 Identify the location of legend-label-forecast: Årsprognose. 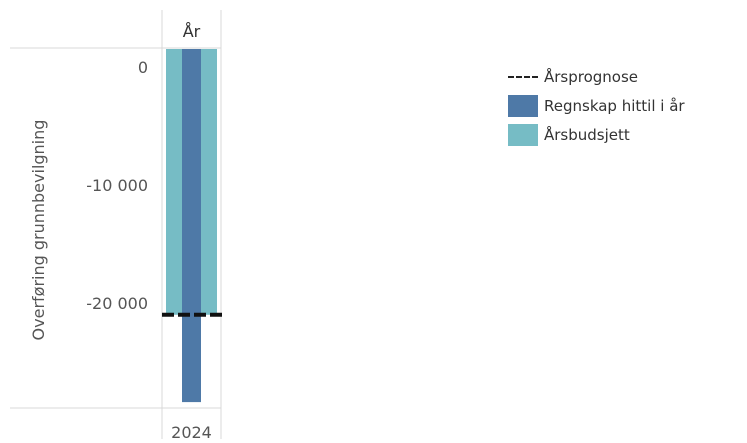
(591, 76).